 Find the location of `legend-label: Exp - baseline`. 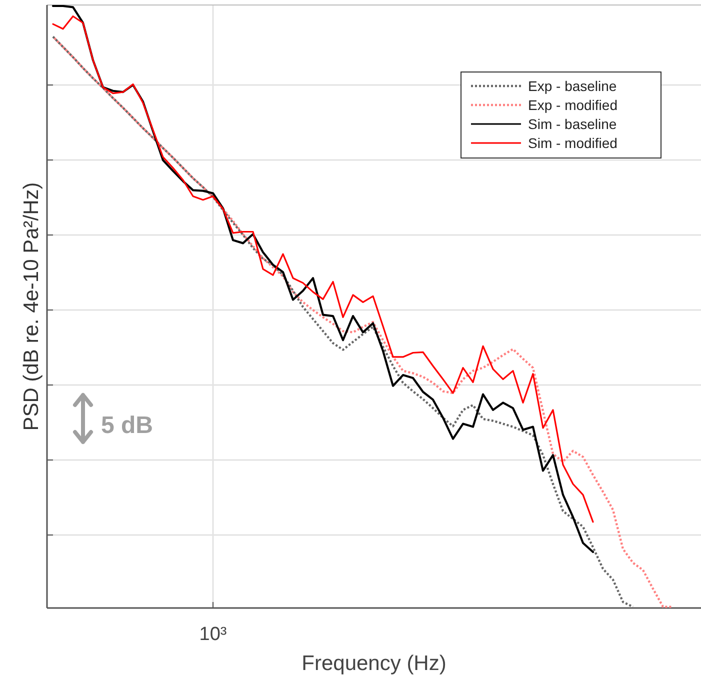

legend-label: Exp - baseline is located at coordinates (572, 86).